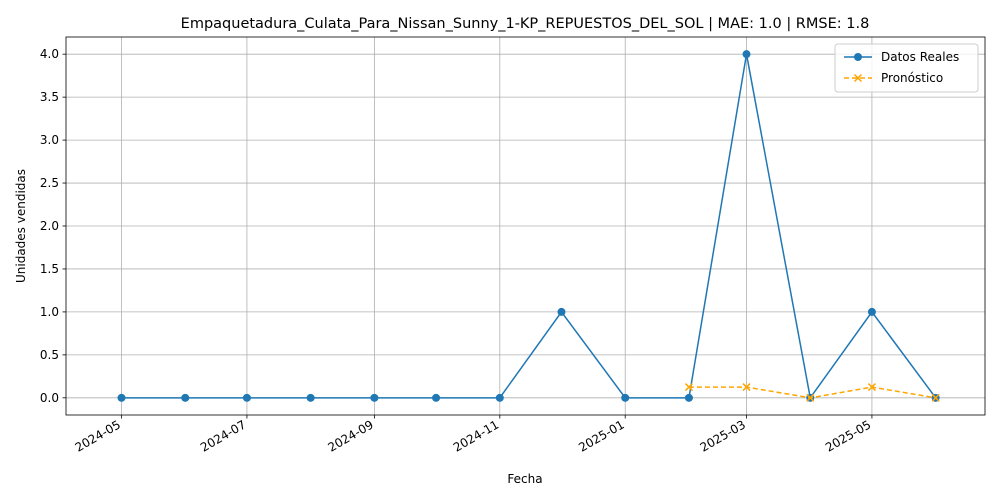  Describe the element at coordinates (601, 435) in the screenshot. I see `x-tick-label: 2025-01` at that location.